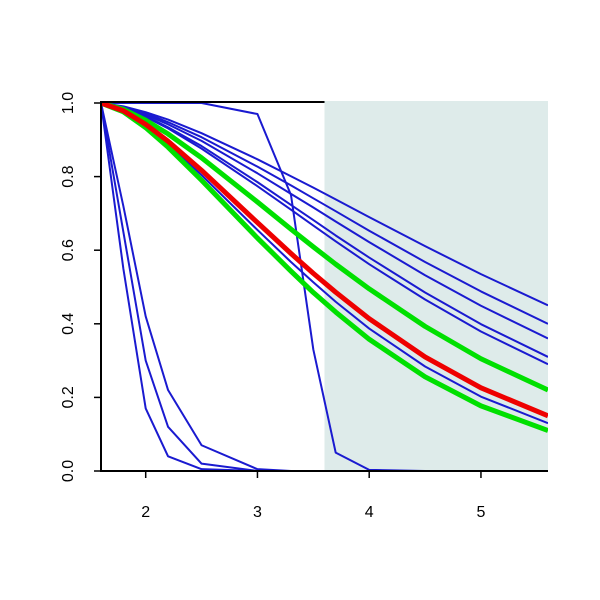  What do you see at coordinates (68, 176) in the screenshot?
I see `y-tick-label: 0.8` at bounding box center [68, 176].